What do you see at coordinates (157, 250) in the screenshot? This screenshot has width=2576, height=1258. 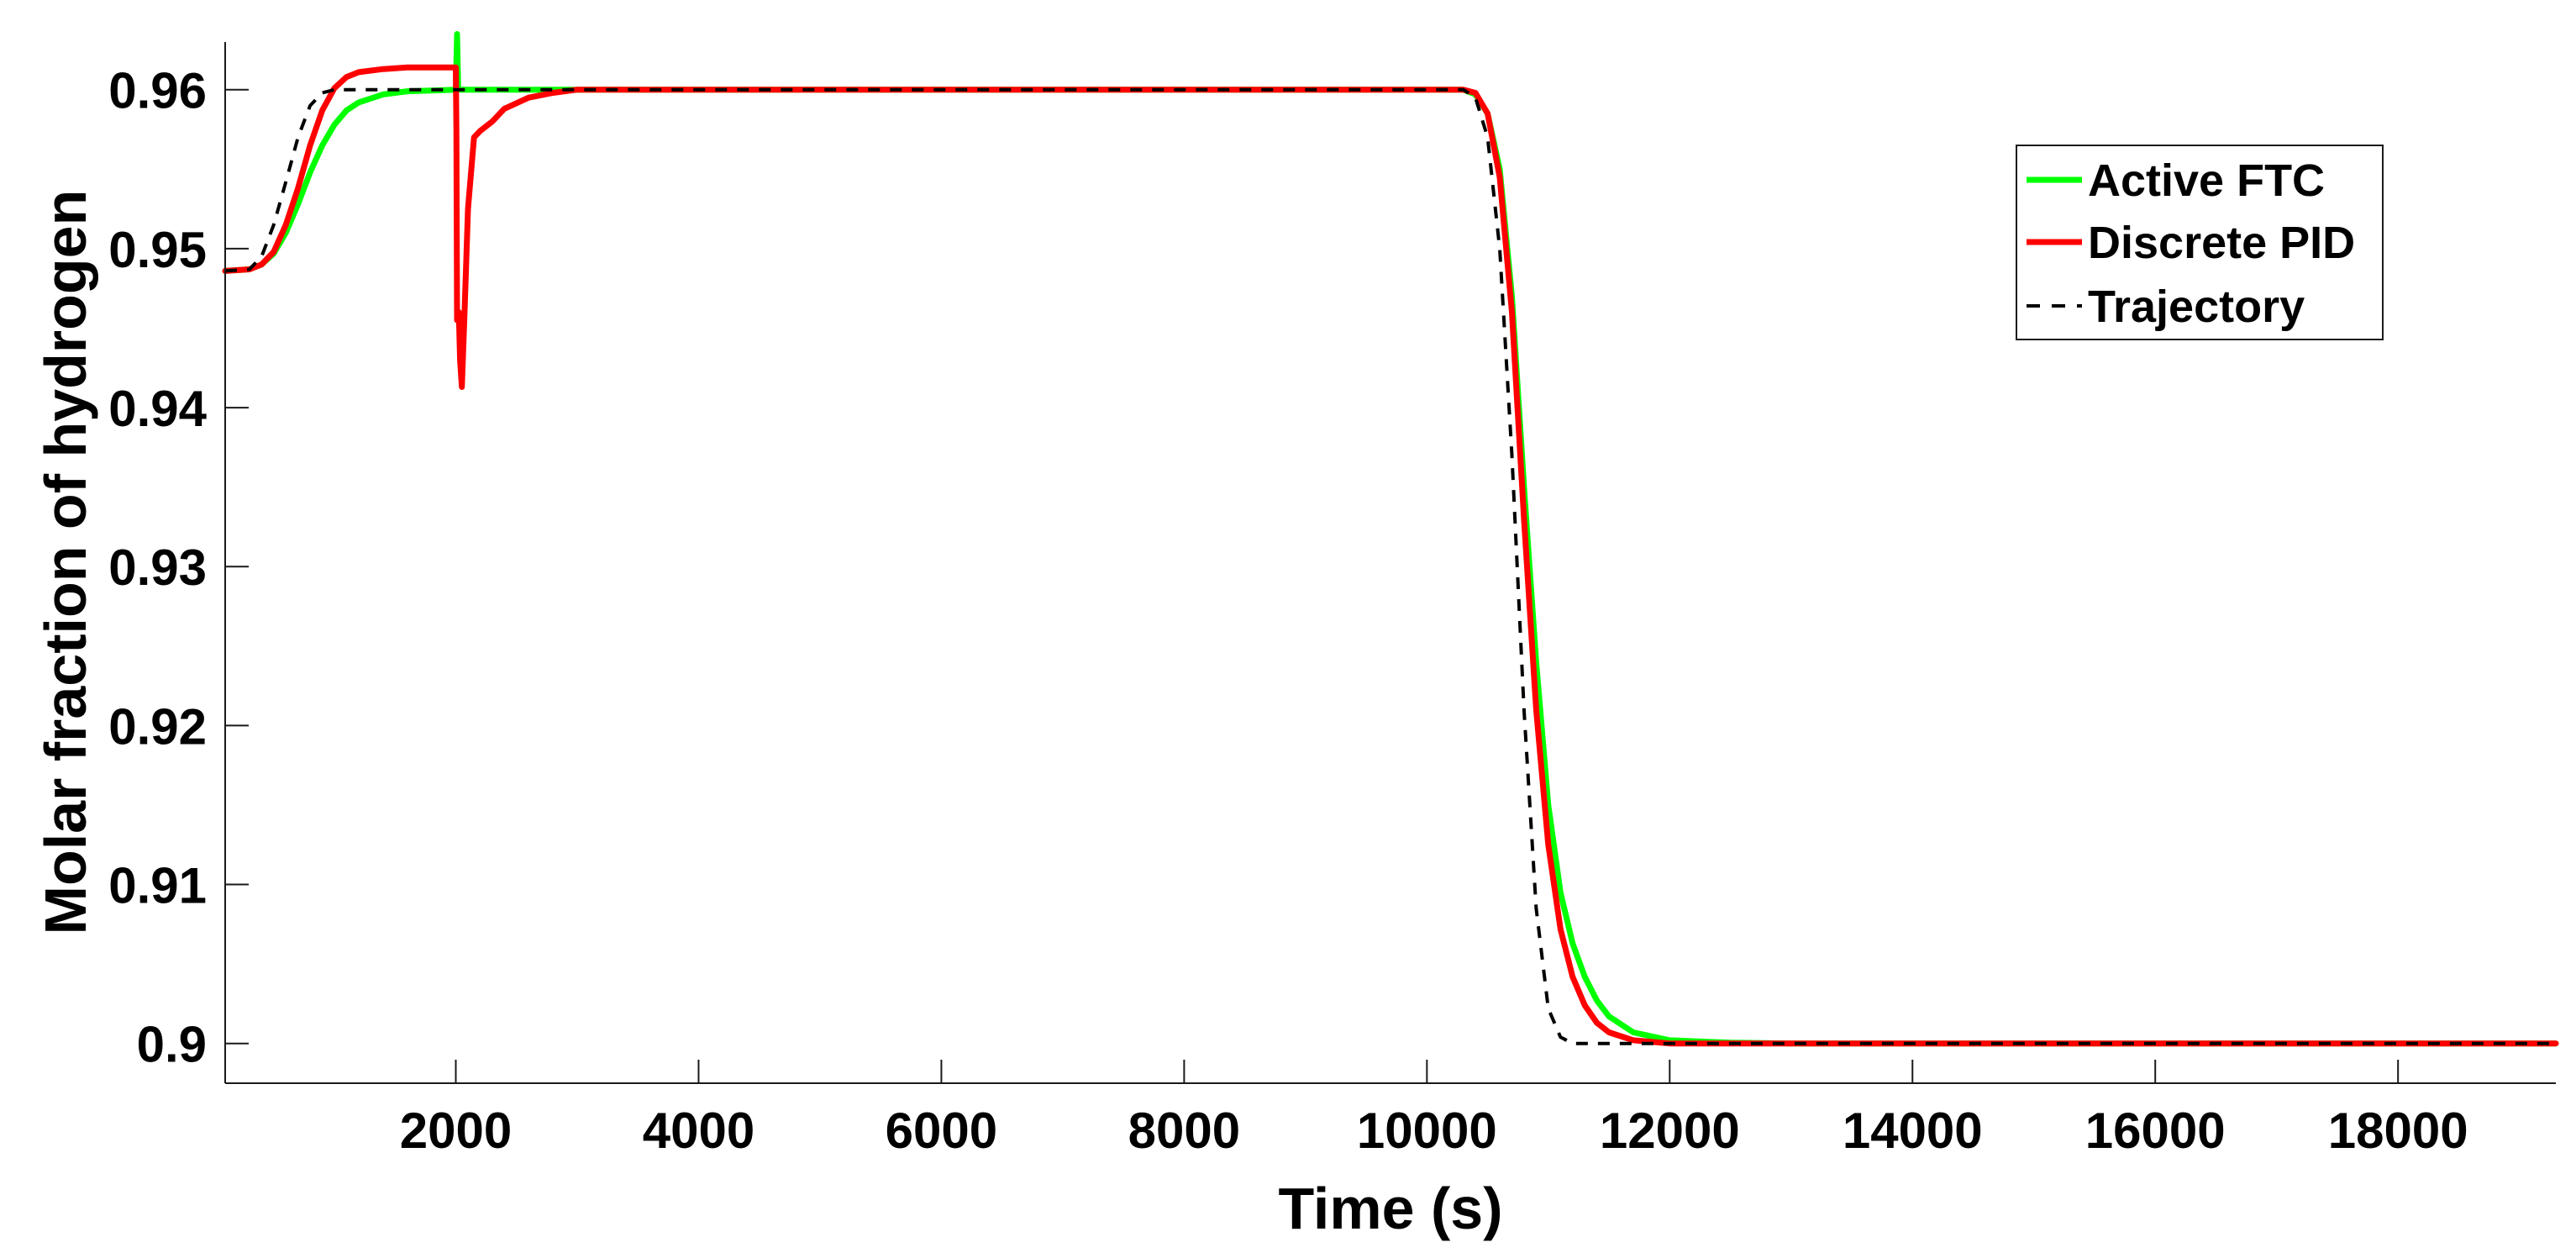 I see `y-tick-label: 0.95` at bounding box center [157, 250].